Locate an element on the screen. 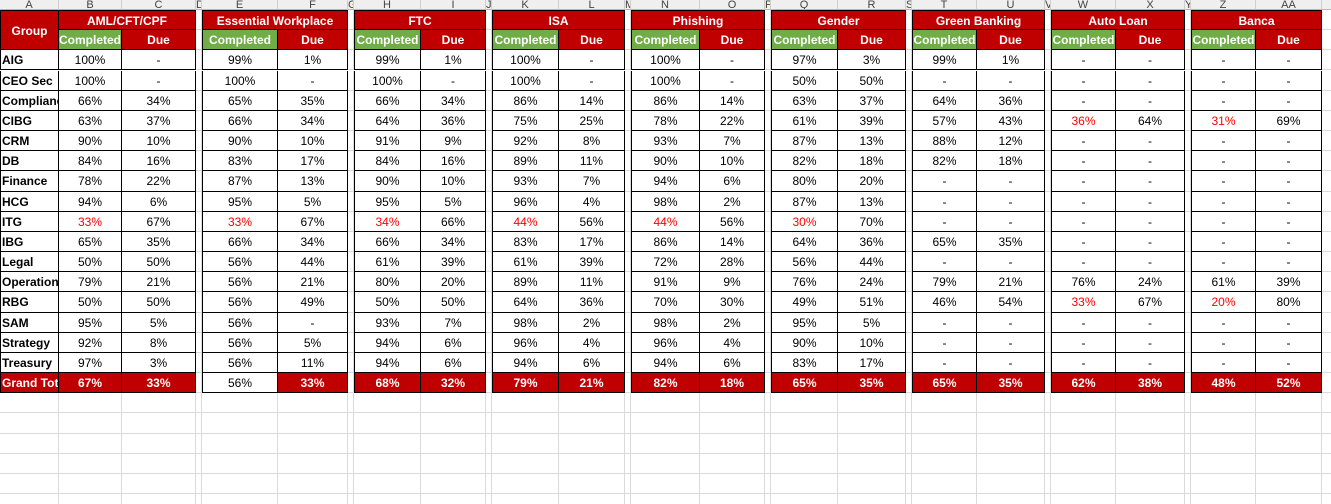 This screenshot has width=1331, height=504. due-cell: 66% is located at coordinates (453, 221).